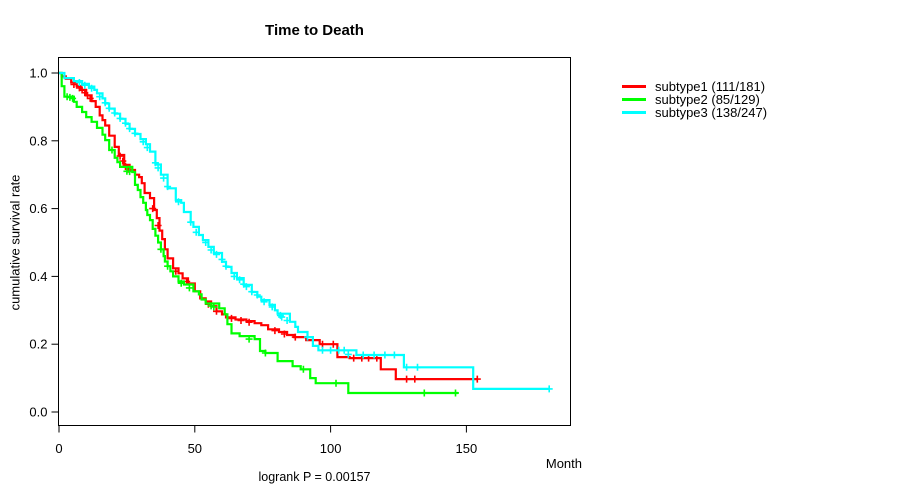  What do you see at coordinates (707, 99) in the screenshot?
I see `legend-label-subtype2: subtype2 (85/129)` at bounding box center [707, 99].